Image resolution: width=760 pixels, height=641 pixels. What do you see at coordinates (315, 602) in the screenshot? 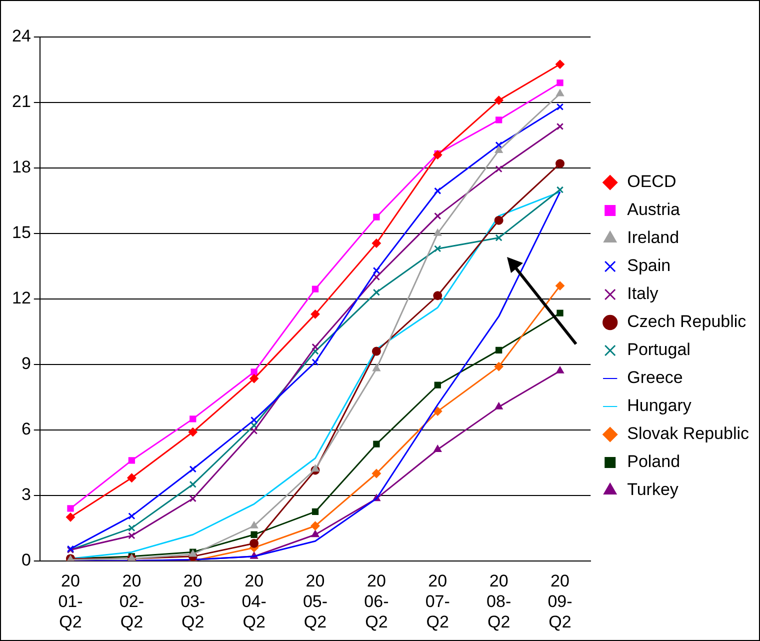
I see `x-tick-label: 2005-Q2` at bounding box center [315, 602].